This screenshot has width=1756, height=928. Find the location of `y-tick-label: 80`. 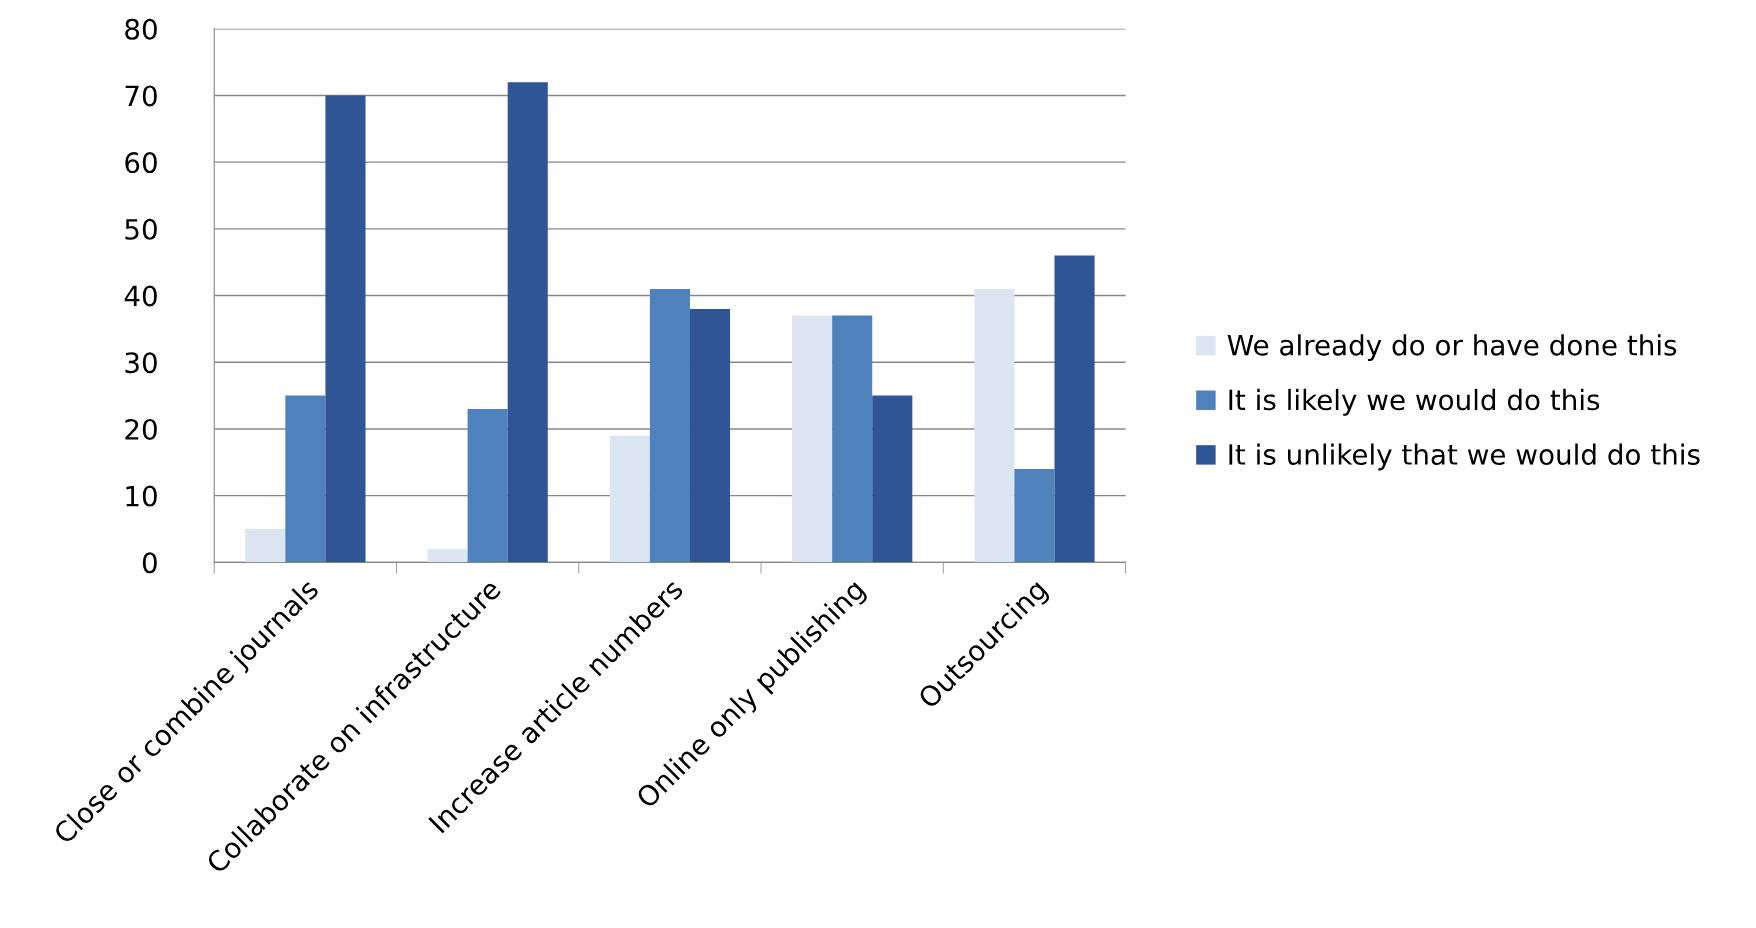

y-tick-label: 80 is located at coordinates (141, 29).